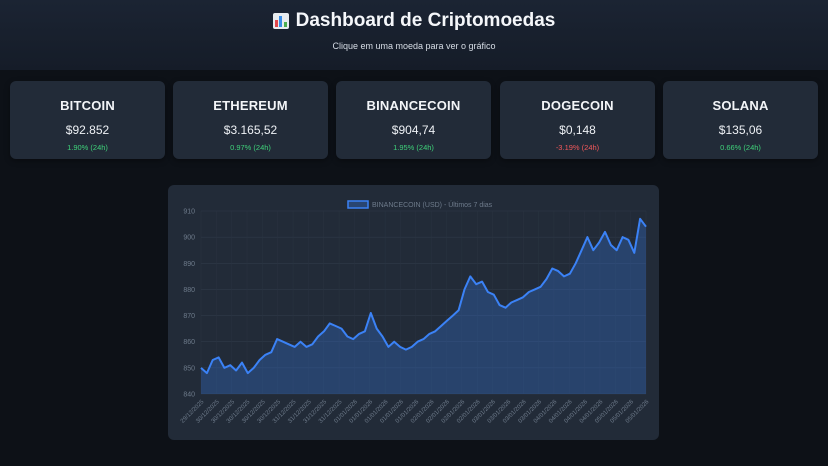  I want to click on coin-card-bitcoin: BITCOIN $92.852 1.90% (24h), so click(87, 120).